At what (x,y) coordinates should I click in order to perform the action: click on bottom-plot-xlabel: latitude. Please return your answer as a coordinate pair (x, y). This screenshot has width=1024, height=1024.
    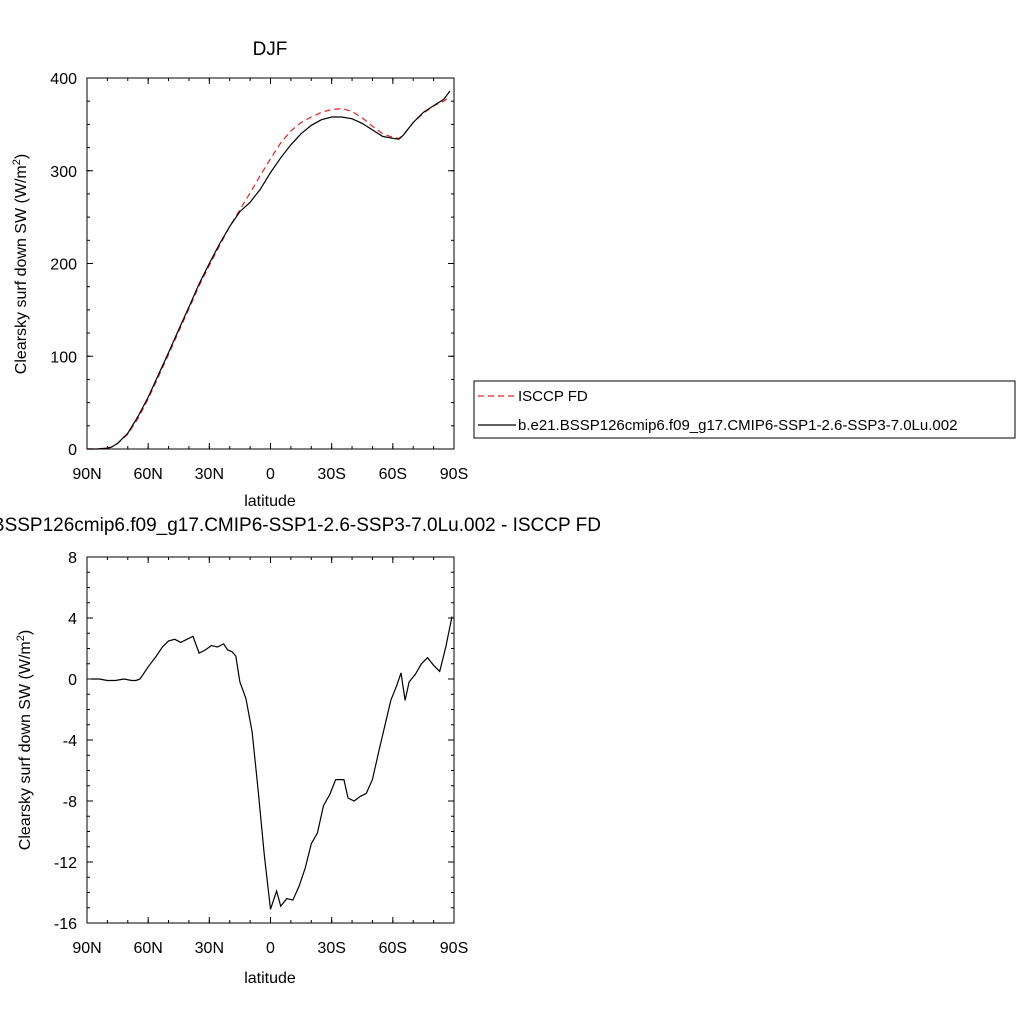
    Looking at the image, I should click on (270, 978).